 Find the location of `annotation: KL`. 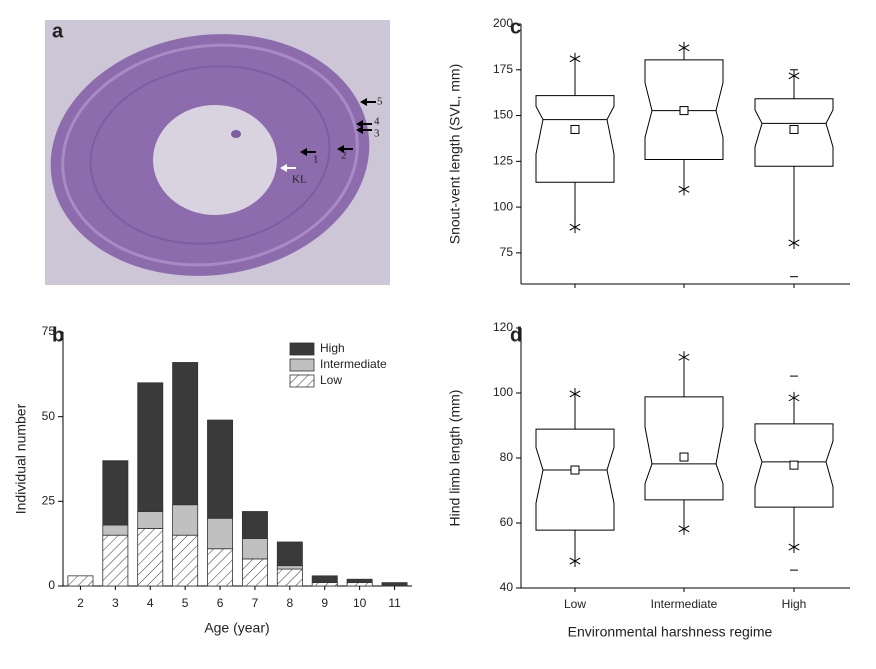

annotation: KL is located at coordinates (299, 180).